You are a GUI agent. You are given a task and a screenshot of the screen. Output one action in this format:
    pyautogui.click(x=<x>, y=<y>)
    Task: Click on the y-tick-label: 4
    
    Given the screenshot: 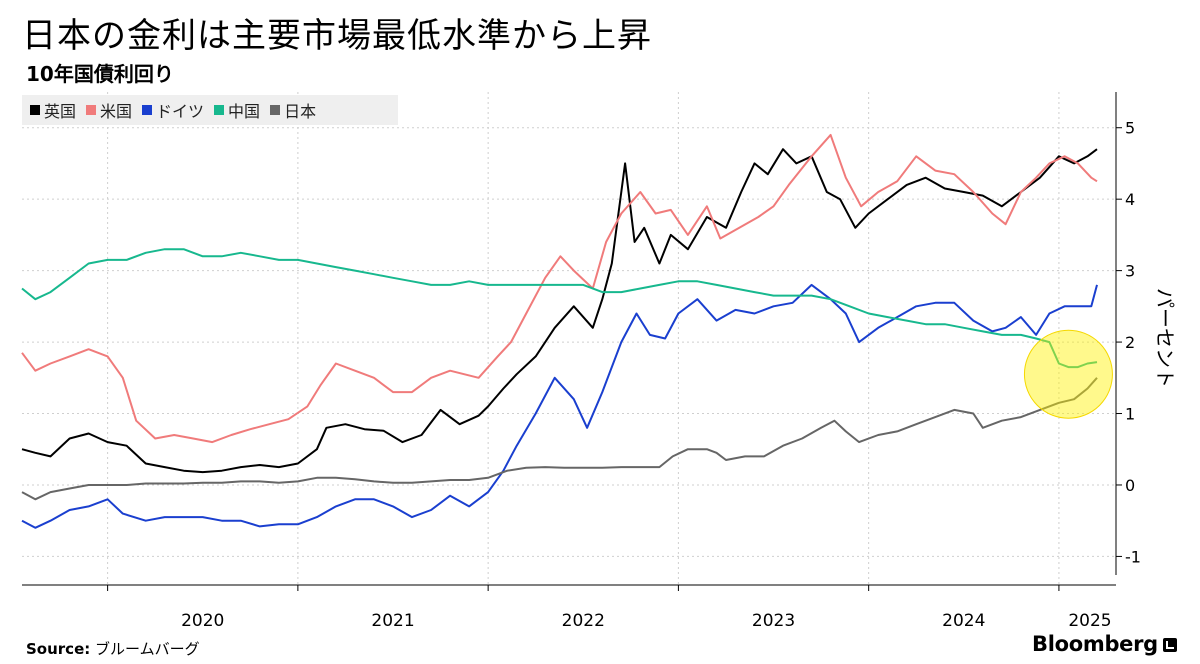 What is the action you would take?
    pyautogui.click(x=1130, y=199)
    